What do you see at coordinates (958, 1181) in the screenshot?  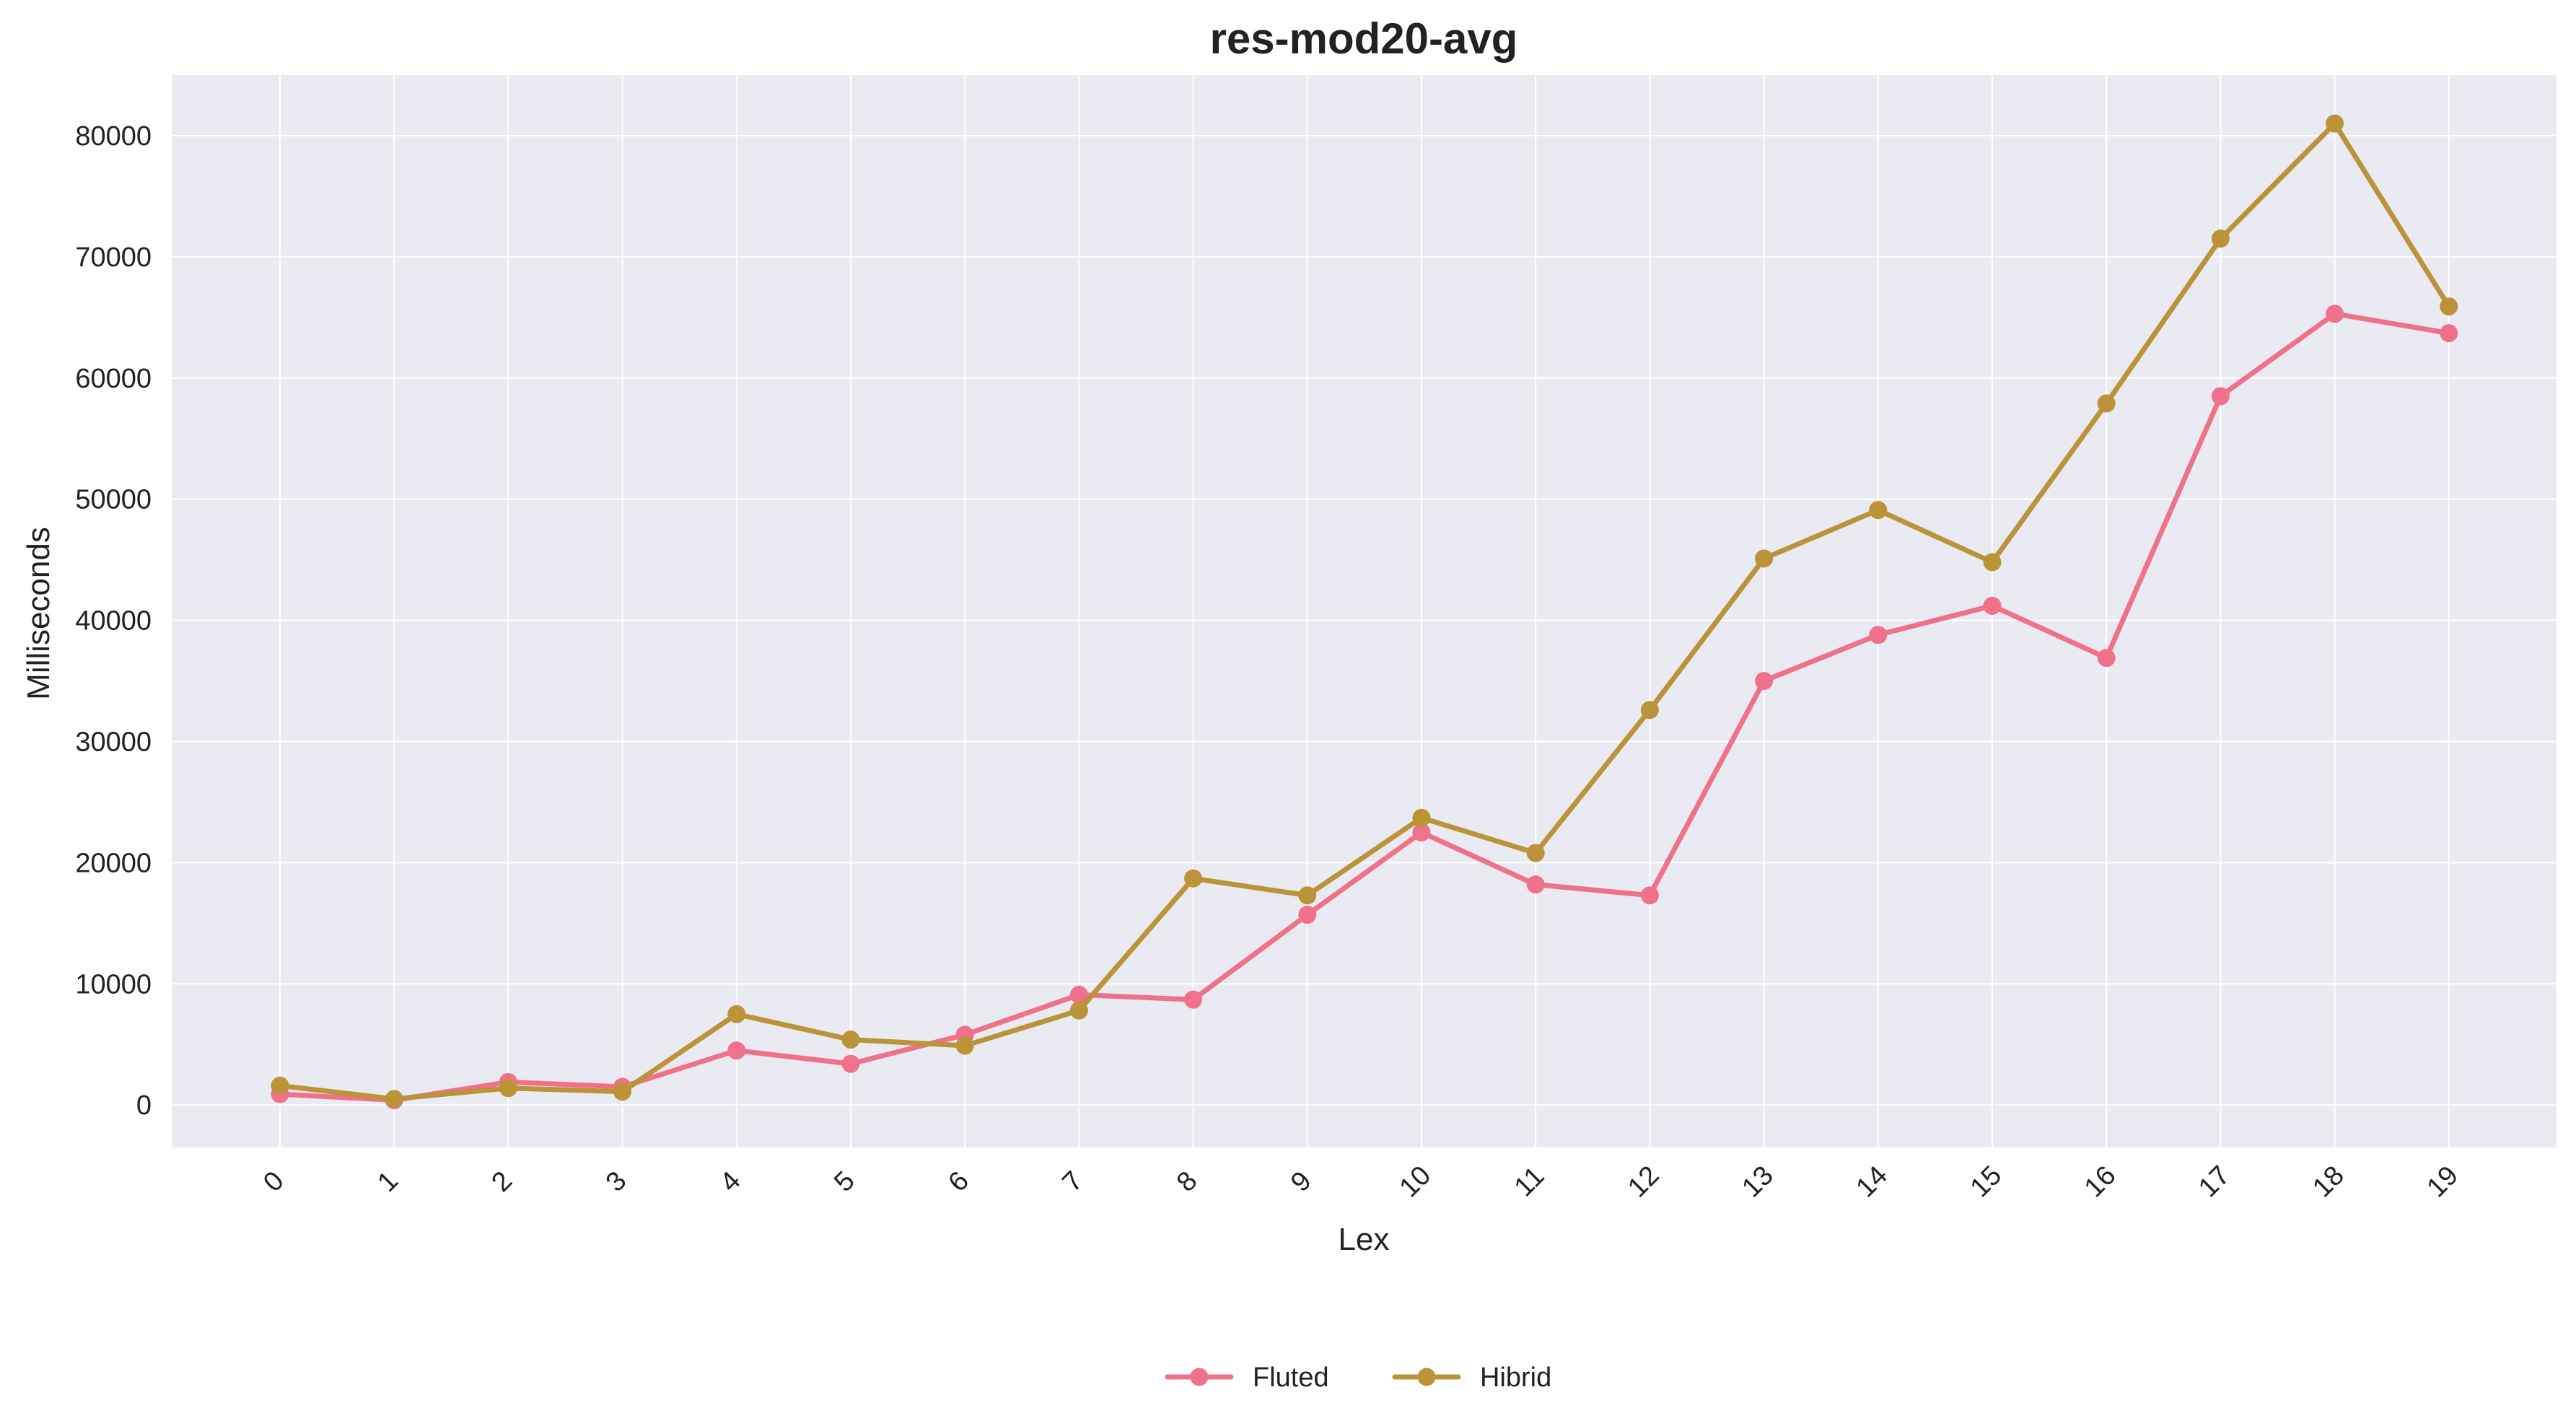 I see `x-tick-label: 6` at bounding box center [958, 1181].